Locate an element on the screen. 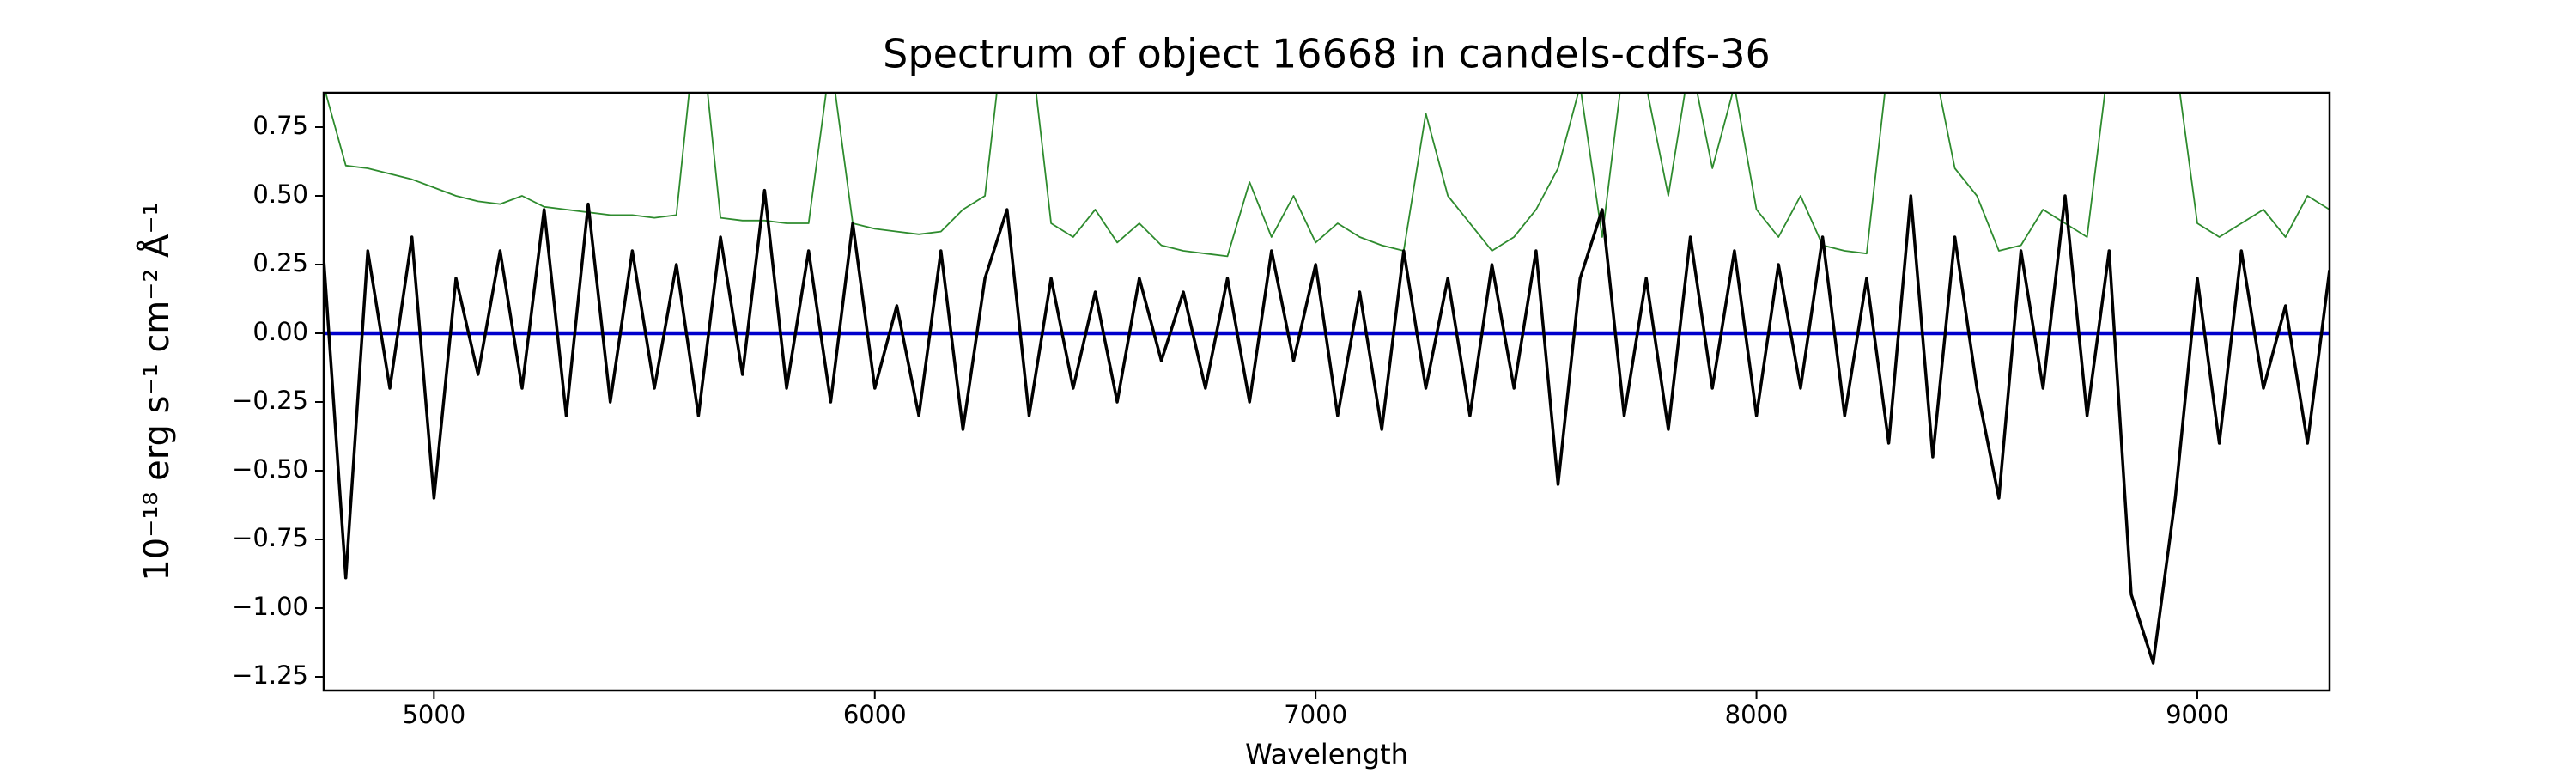  y-tick-label: −1.25 is located at coordinates (270, 675).